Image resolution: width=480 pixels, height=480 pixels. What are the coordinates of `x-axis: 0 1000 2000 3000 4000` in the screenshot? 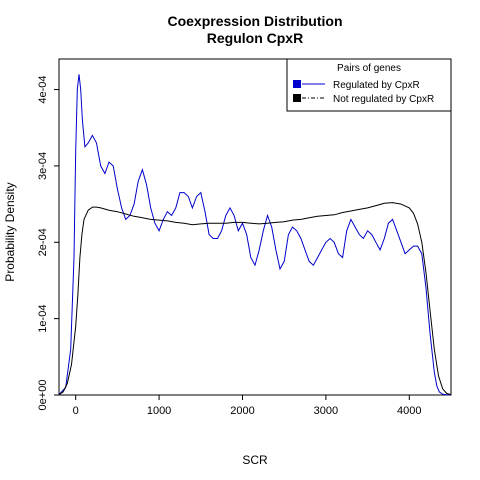 It's located at (247, 406).